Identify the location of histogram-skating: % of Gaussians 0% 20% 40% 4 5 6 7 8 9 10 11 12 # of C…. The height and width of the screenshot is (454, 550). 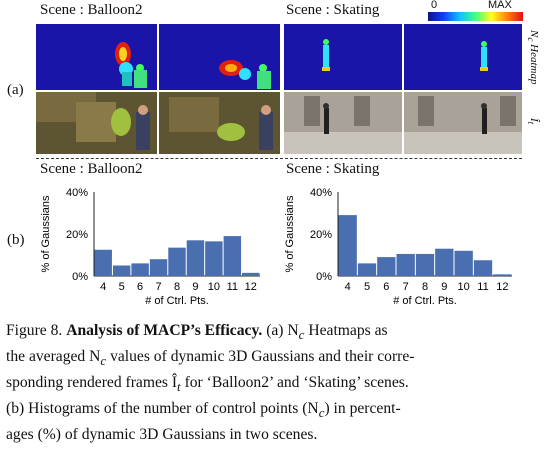
(398, 247).